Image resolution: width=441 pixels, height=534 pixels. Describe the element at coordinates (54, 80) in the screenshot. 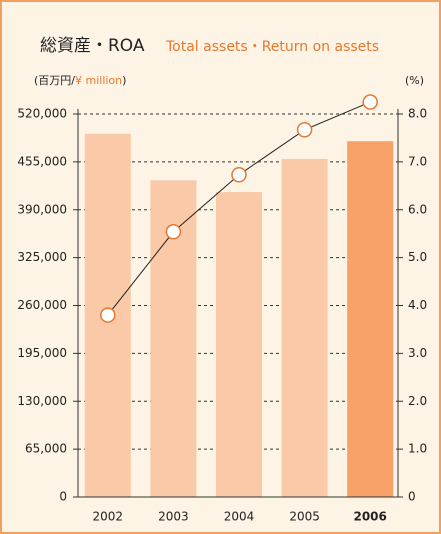

I see `y-axis-label-part: (百万円/` at that location.